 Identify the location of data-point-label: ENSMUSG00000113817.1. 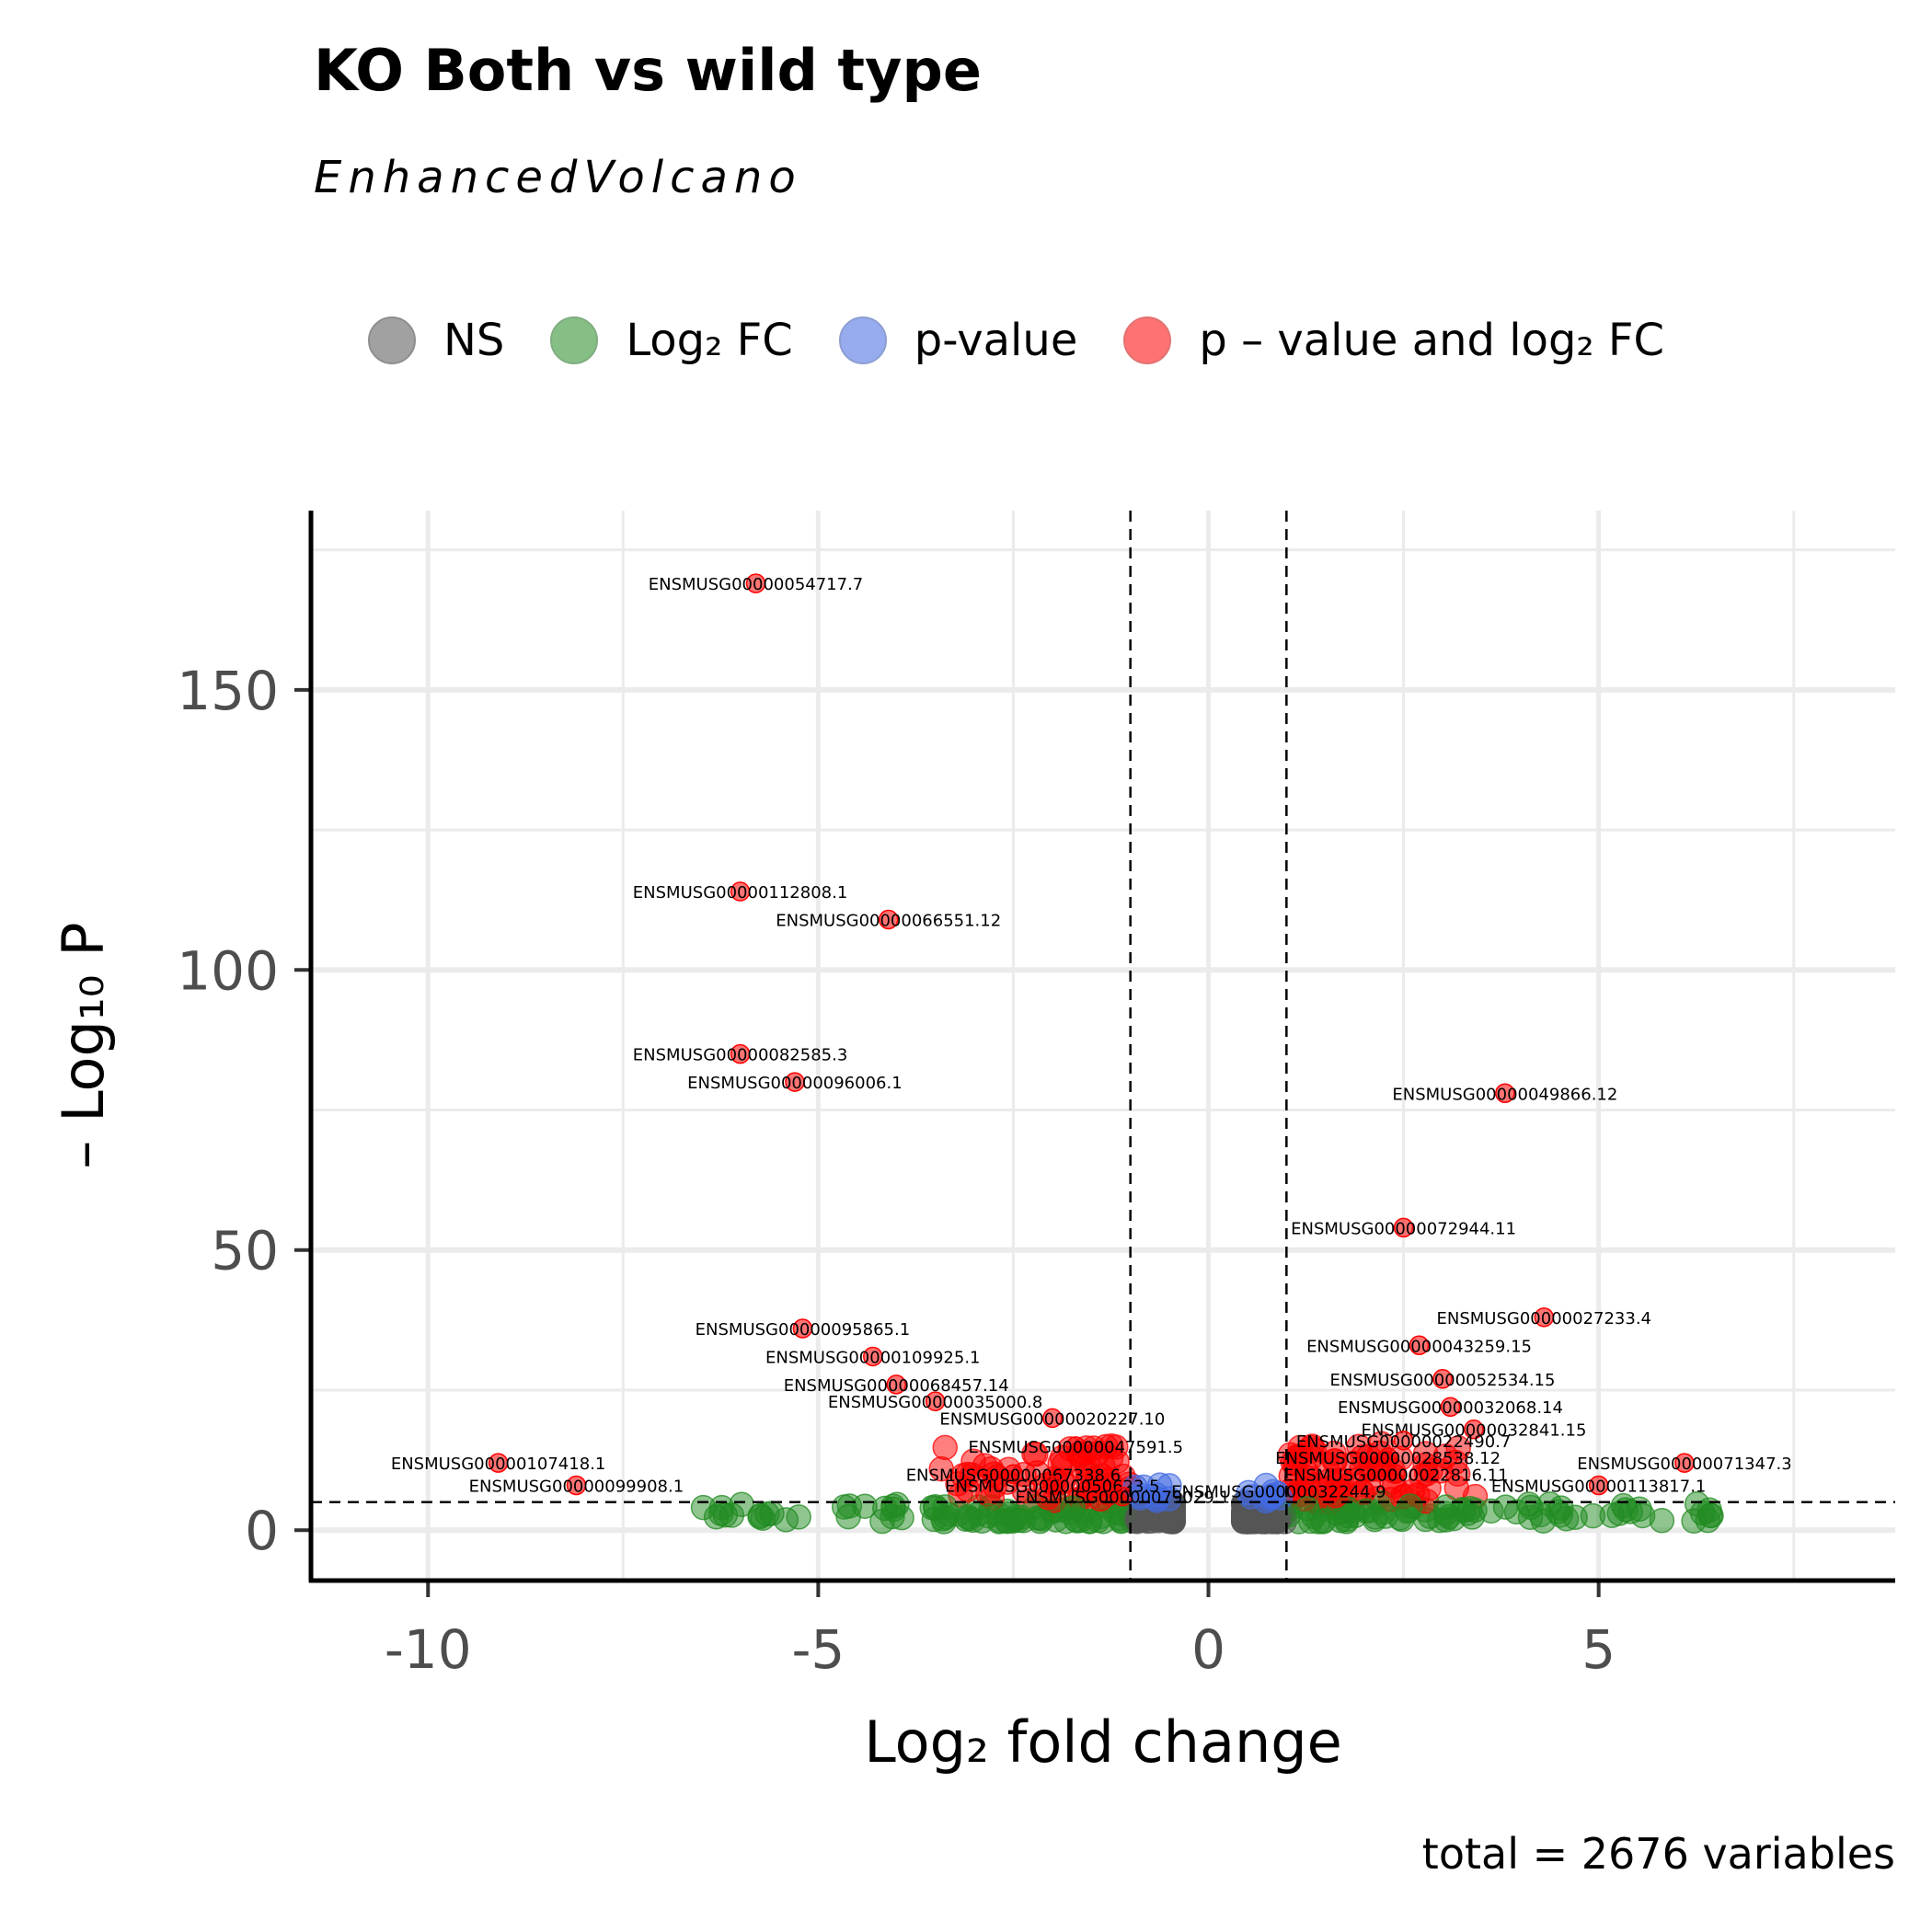
(1599, 1486).